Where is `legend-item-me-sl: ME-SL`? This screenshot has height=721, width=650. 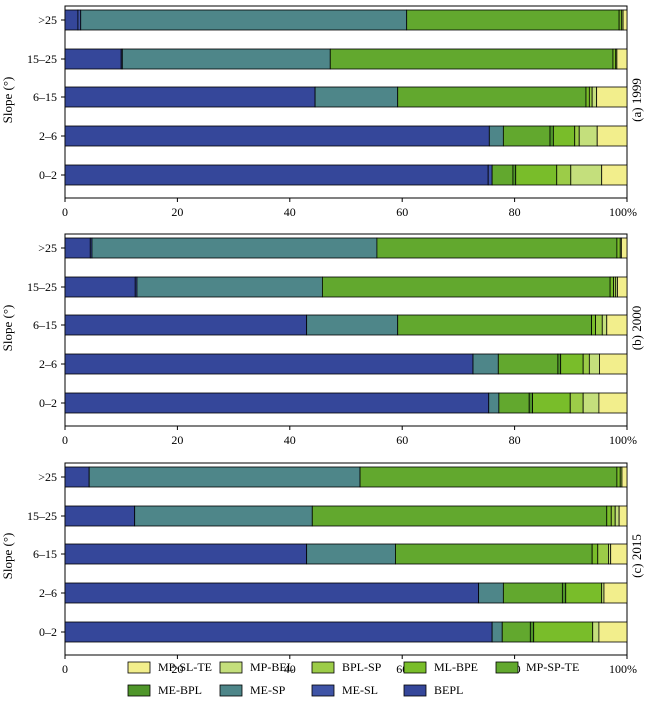 legend-item-me-sl: ME-SL is located at coordinates (344, 690).